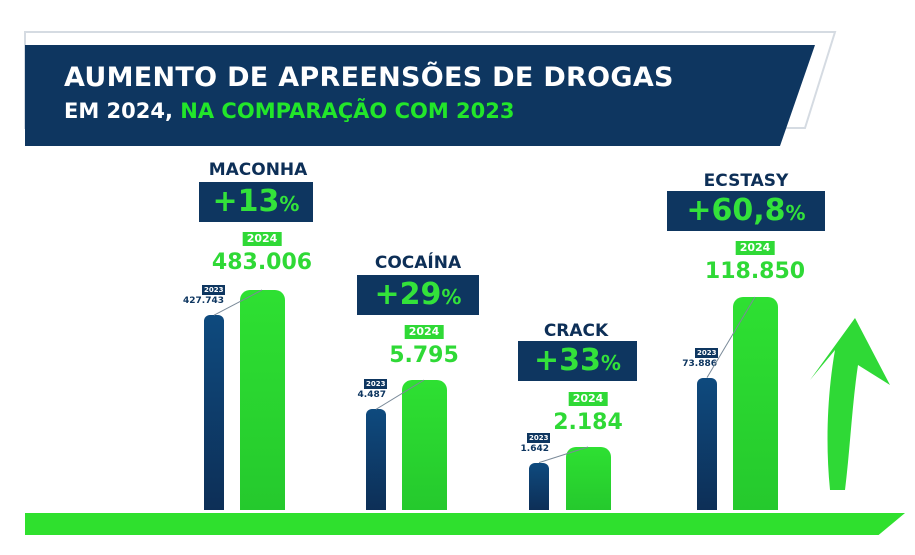 The image size is (915, 555). What do you see at coordinates (850, 404) in the screenshot?
I see `up-arrow-icon` at bounding box center [850, 404].